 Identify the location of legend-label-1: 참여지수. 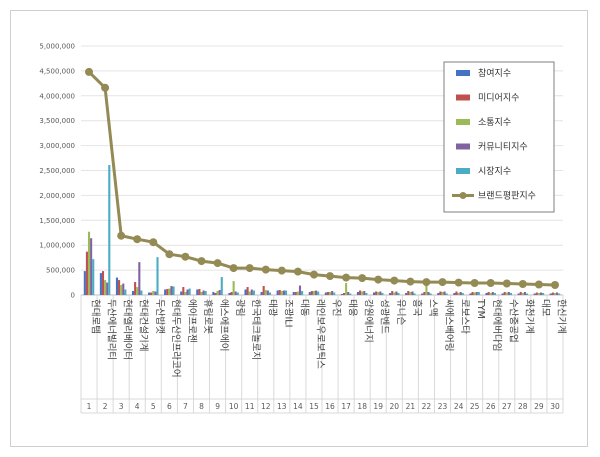
(494, 73).